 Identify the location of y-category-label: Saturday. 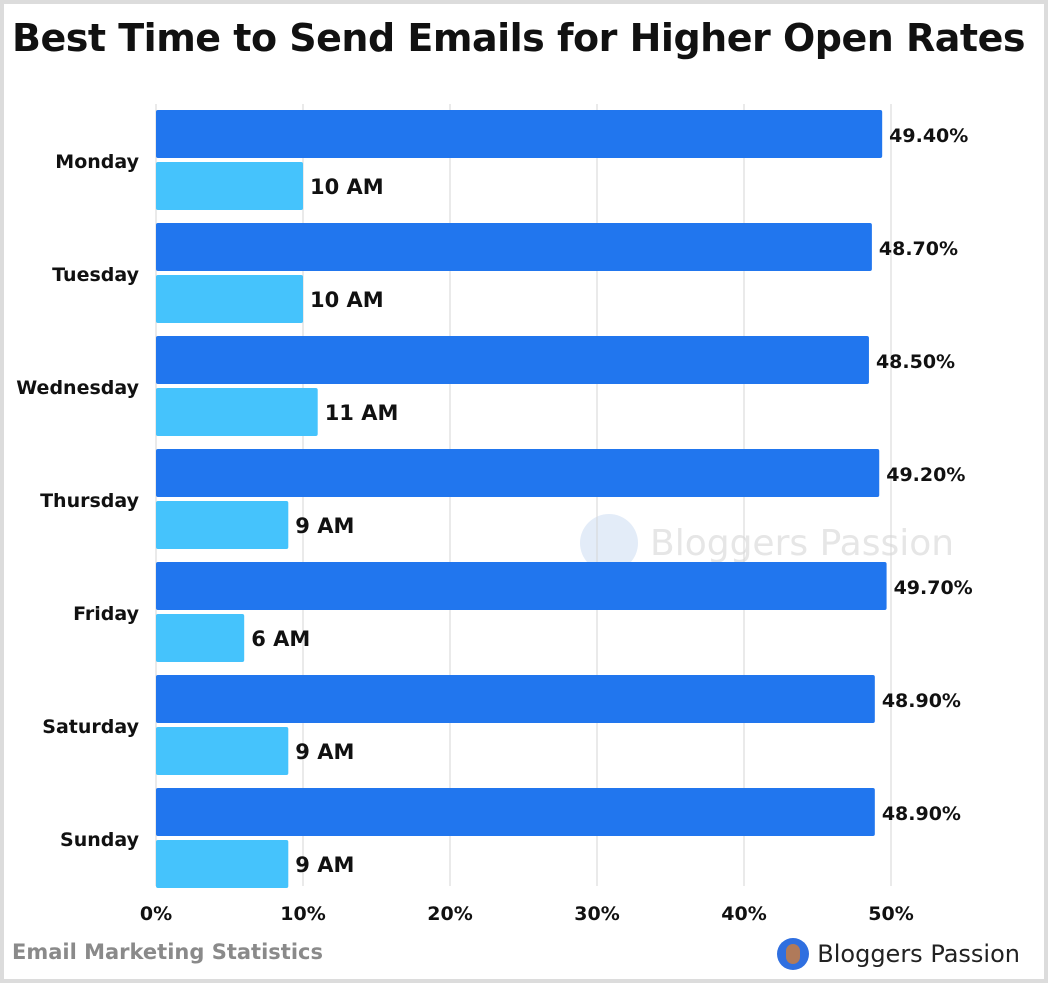
(90, 727).